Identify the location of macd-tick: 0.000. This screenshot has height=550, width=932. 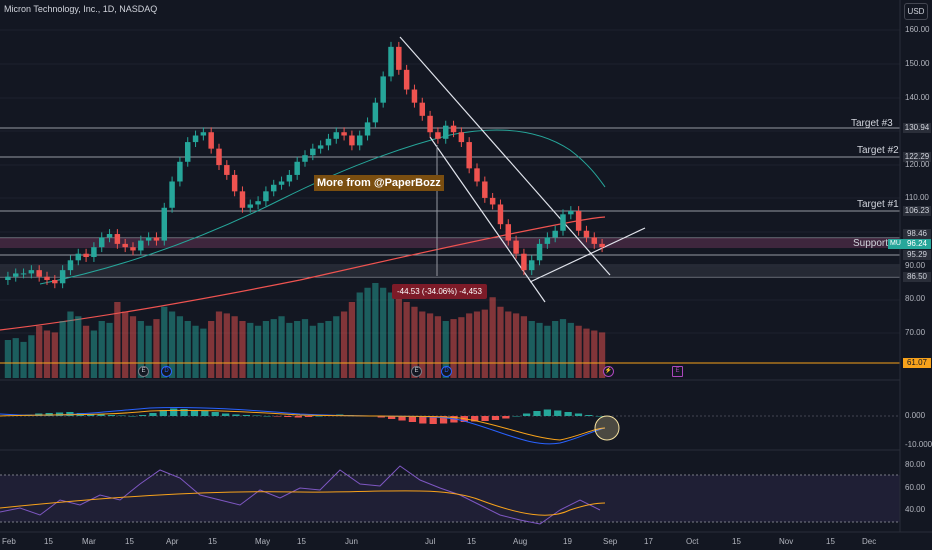
(915, 415).